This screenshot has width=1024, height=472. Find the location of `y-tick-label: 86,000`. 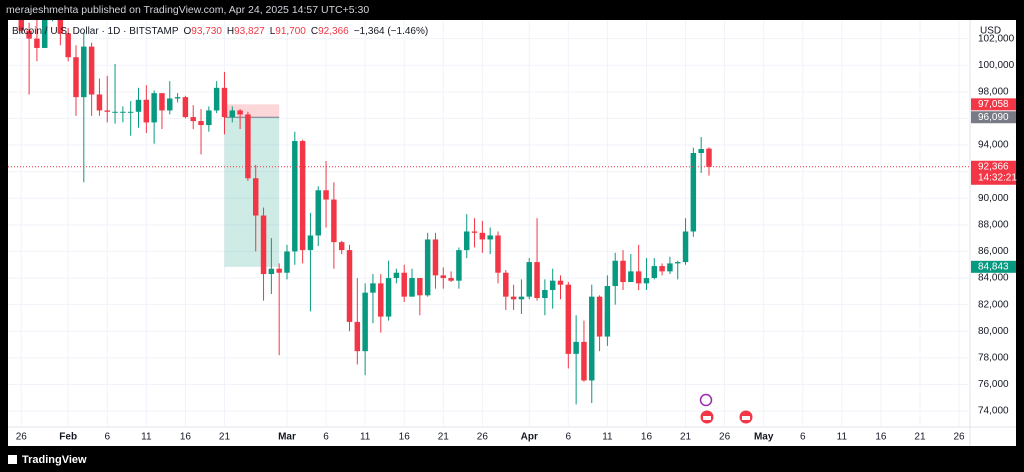

y-tick-label: 86,000 is located at coordinates (993, 251).